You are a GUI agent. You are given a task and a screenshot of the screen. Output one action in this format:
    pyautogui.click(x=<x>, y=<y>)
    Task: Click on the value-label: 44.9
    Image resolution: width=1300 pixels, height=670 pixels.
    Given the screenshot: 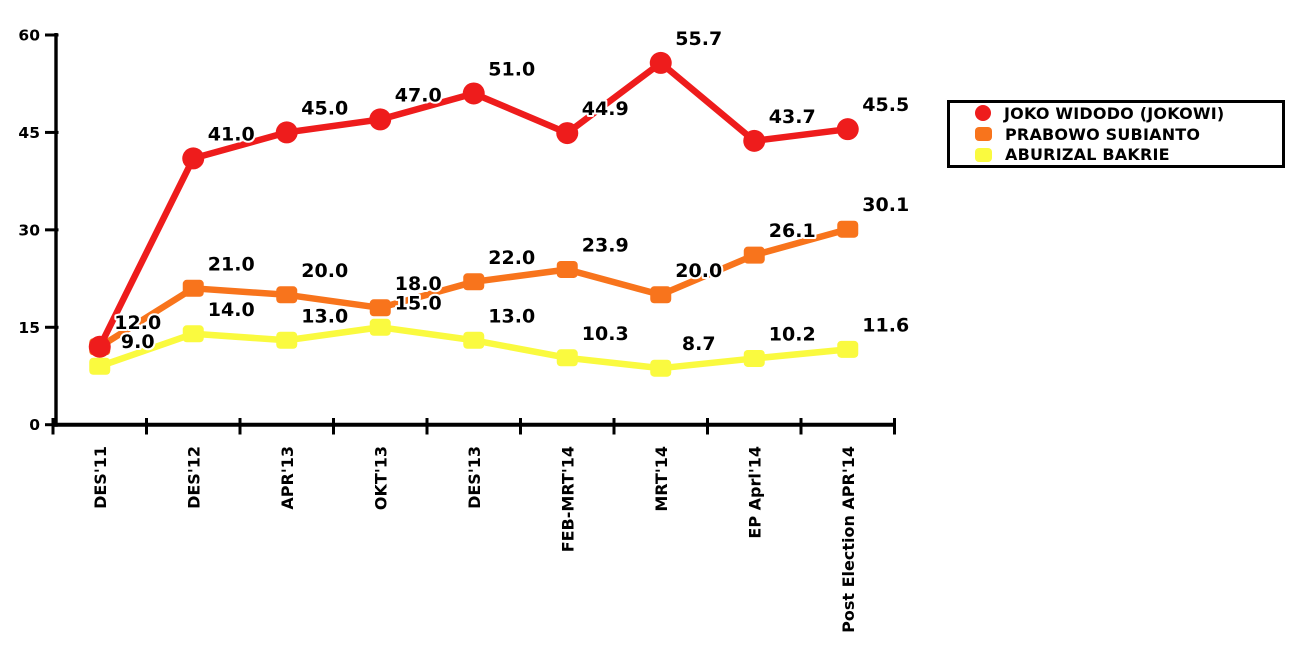 What is the action you would take?
    pyautogui.click(x=605, y=109)
    